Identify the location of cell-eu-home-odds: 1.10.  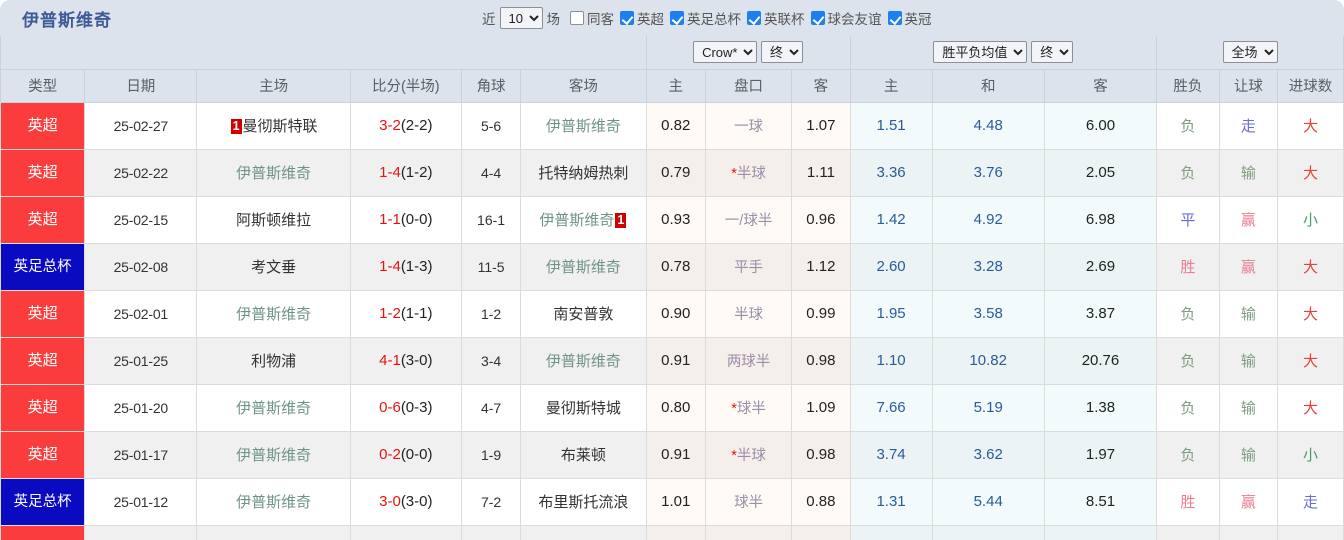
(891, 360).